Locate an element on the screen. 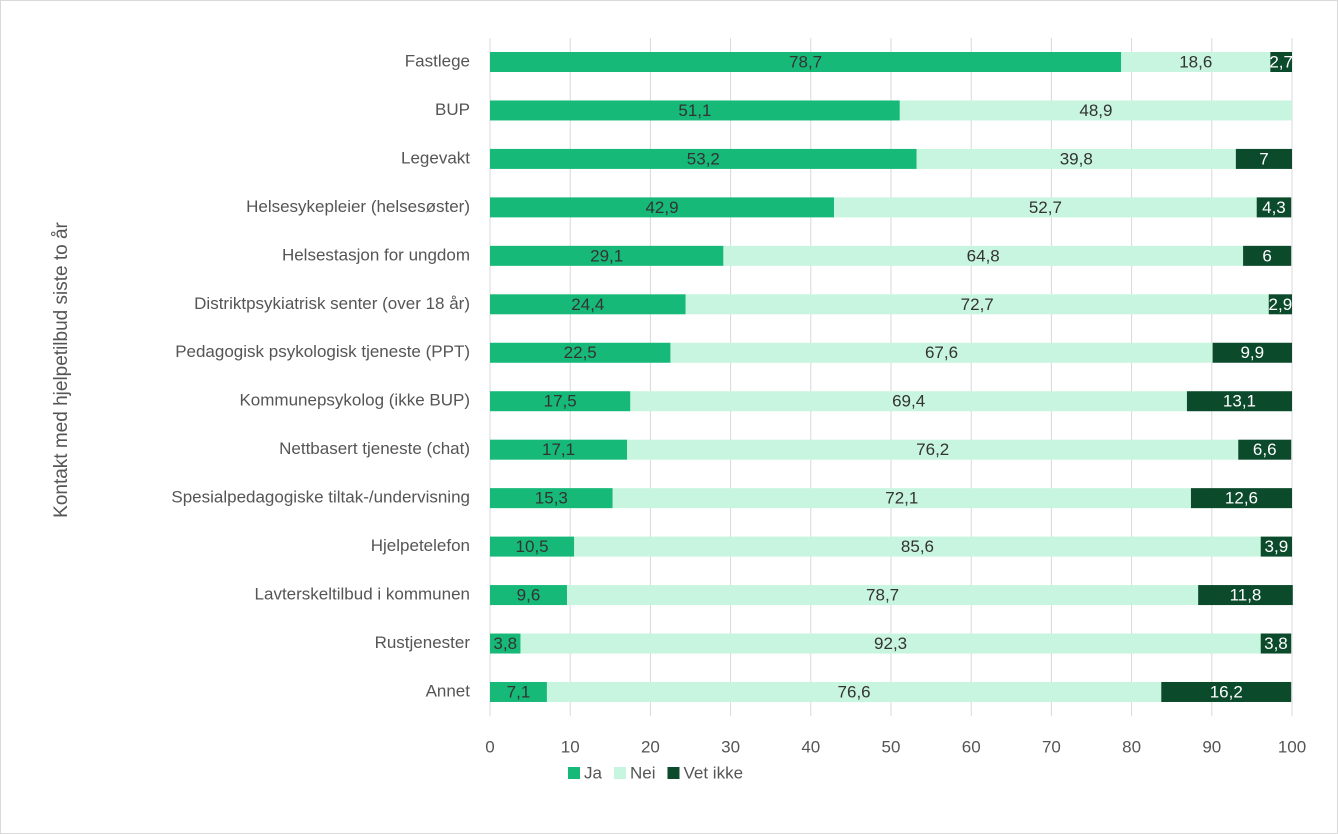 The height and width of the screenshot is (834, 1338). data-label: 12,6 is located at coordinates (1241, 498).